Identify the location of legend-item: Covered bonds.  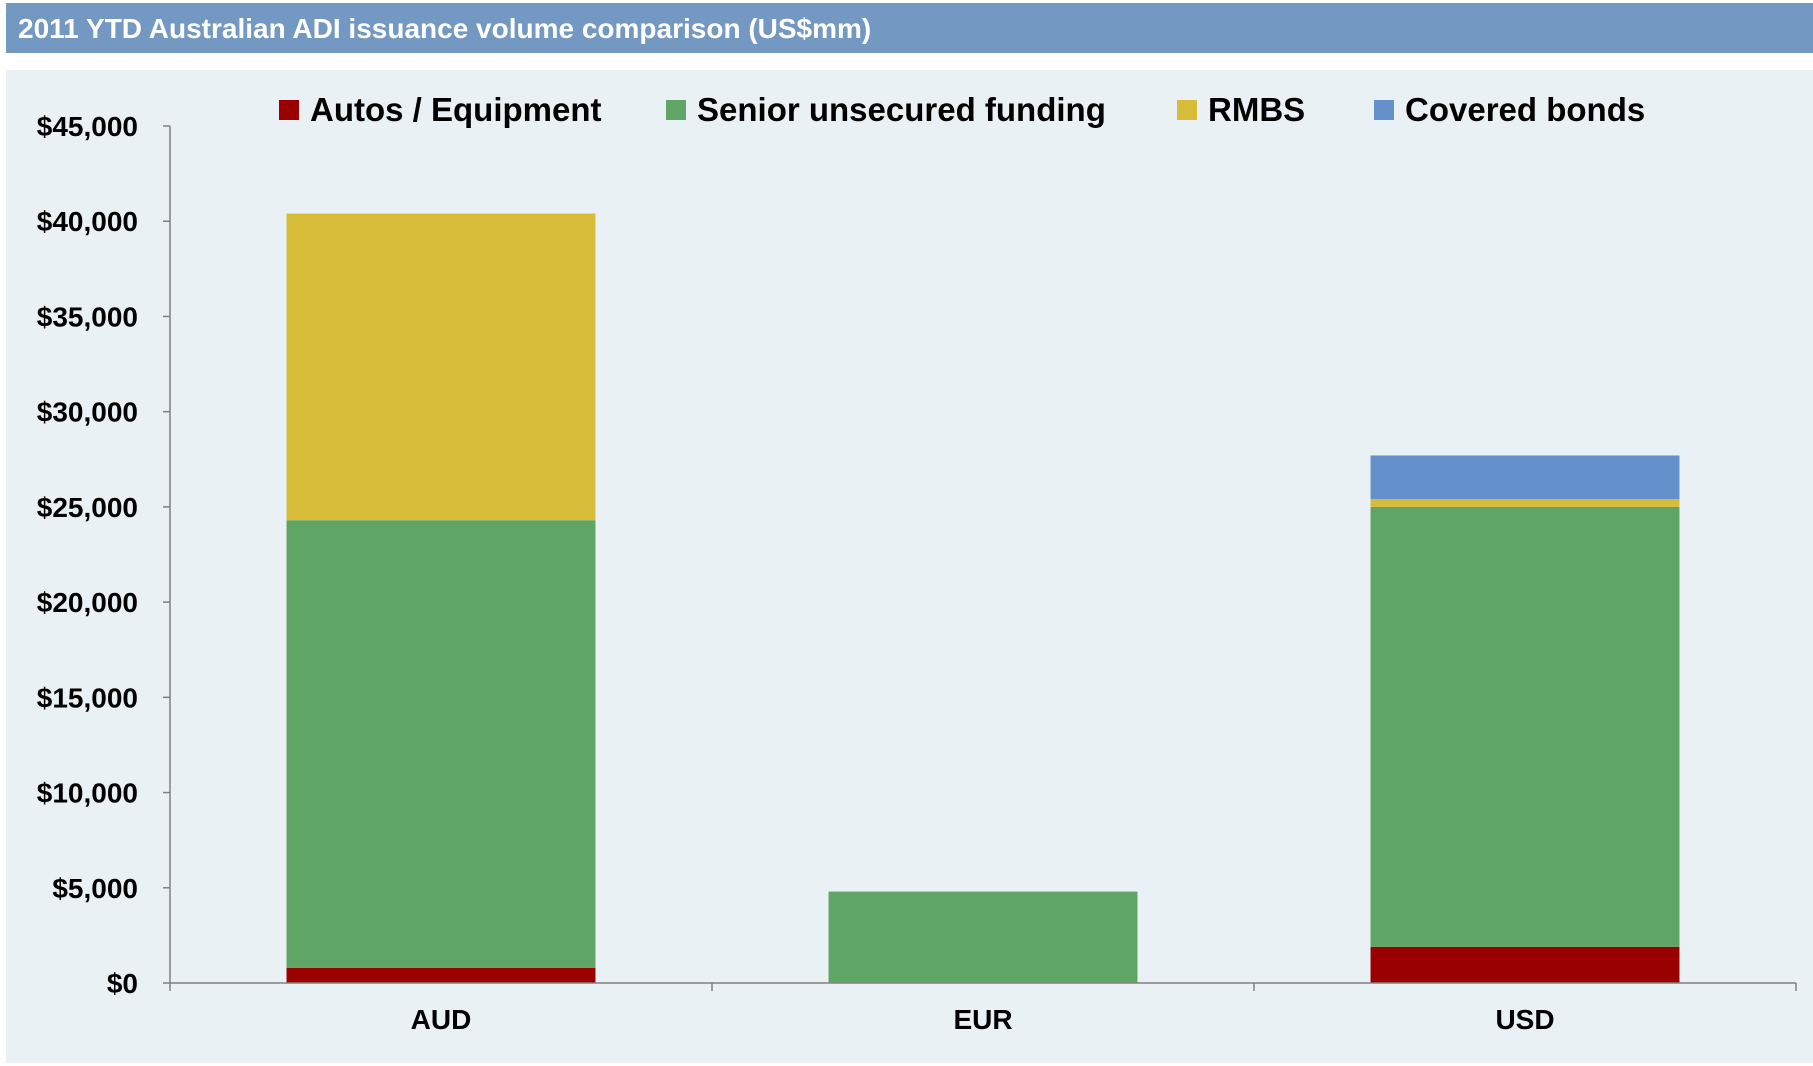
(1509, 109).